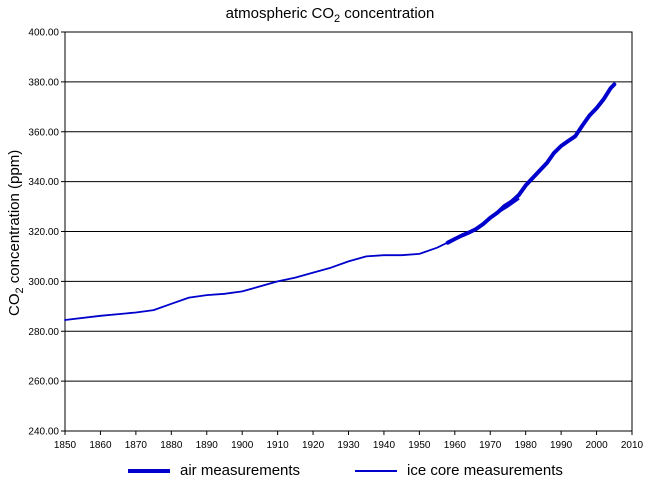  I want to click on x-tick-label: 1980, so click(526, 445).